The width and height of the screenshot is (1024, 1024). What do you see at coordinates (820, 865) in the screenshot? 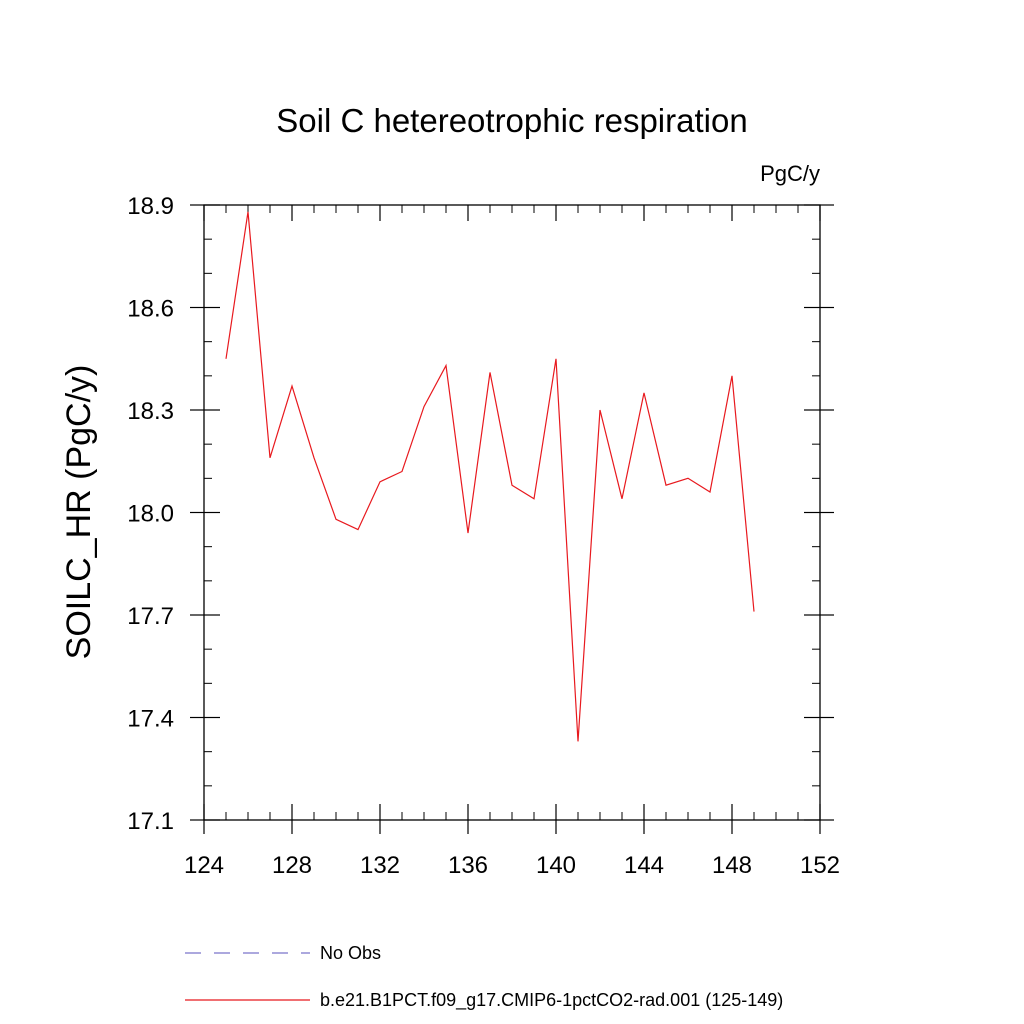
I see `x-tick-label: 152` at bounding box center [820, 865].